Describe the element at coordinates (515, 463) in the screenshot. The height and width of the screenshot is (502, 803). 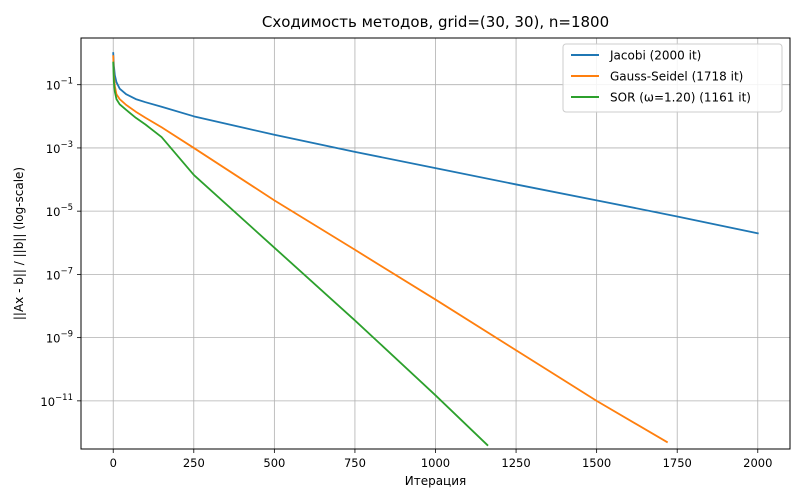
I see `x-tick-label: 1250` at that location.